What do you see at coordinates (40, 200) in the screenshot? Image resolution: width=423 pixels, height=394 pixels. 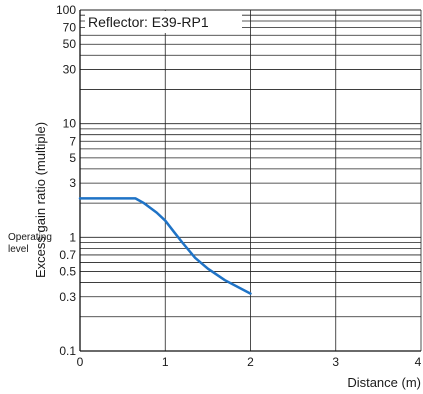 I see `y-axis-label: Excess gain ratio (multiple)` at bounding box center [40, 200].